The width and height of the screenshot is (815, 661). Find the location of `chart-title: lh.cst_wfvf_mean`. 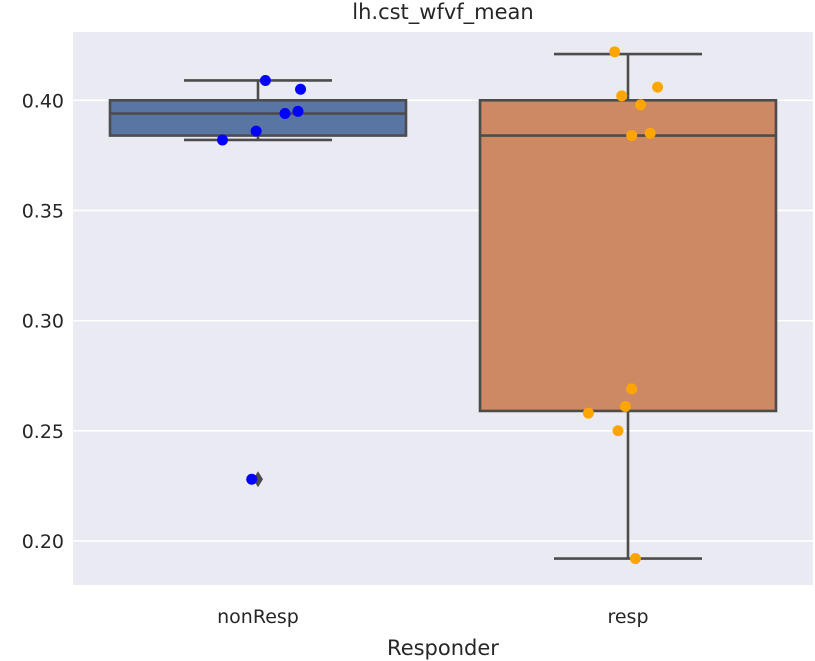

chart-title: lh.cst_wfvf_mean is located at coordinates (442, 12).